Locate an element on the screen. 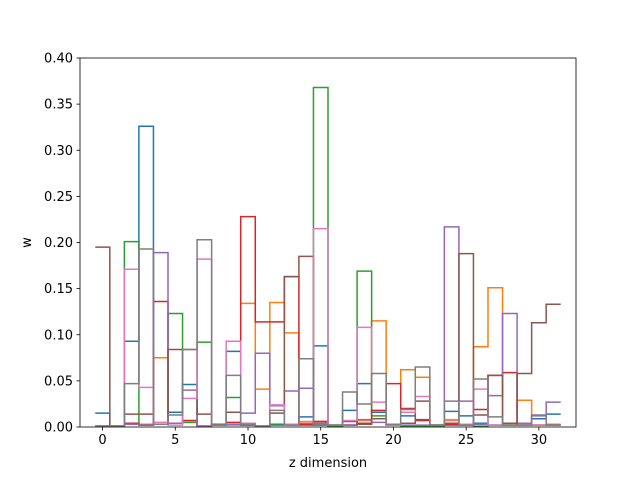 Image resolution: width=640 pixels, height=480 pixels. y-tick-label: 0.15 is located at coordinates (58, 289).